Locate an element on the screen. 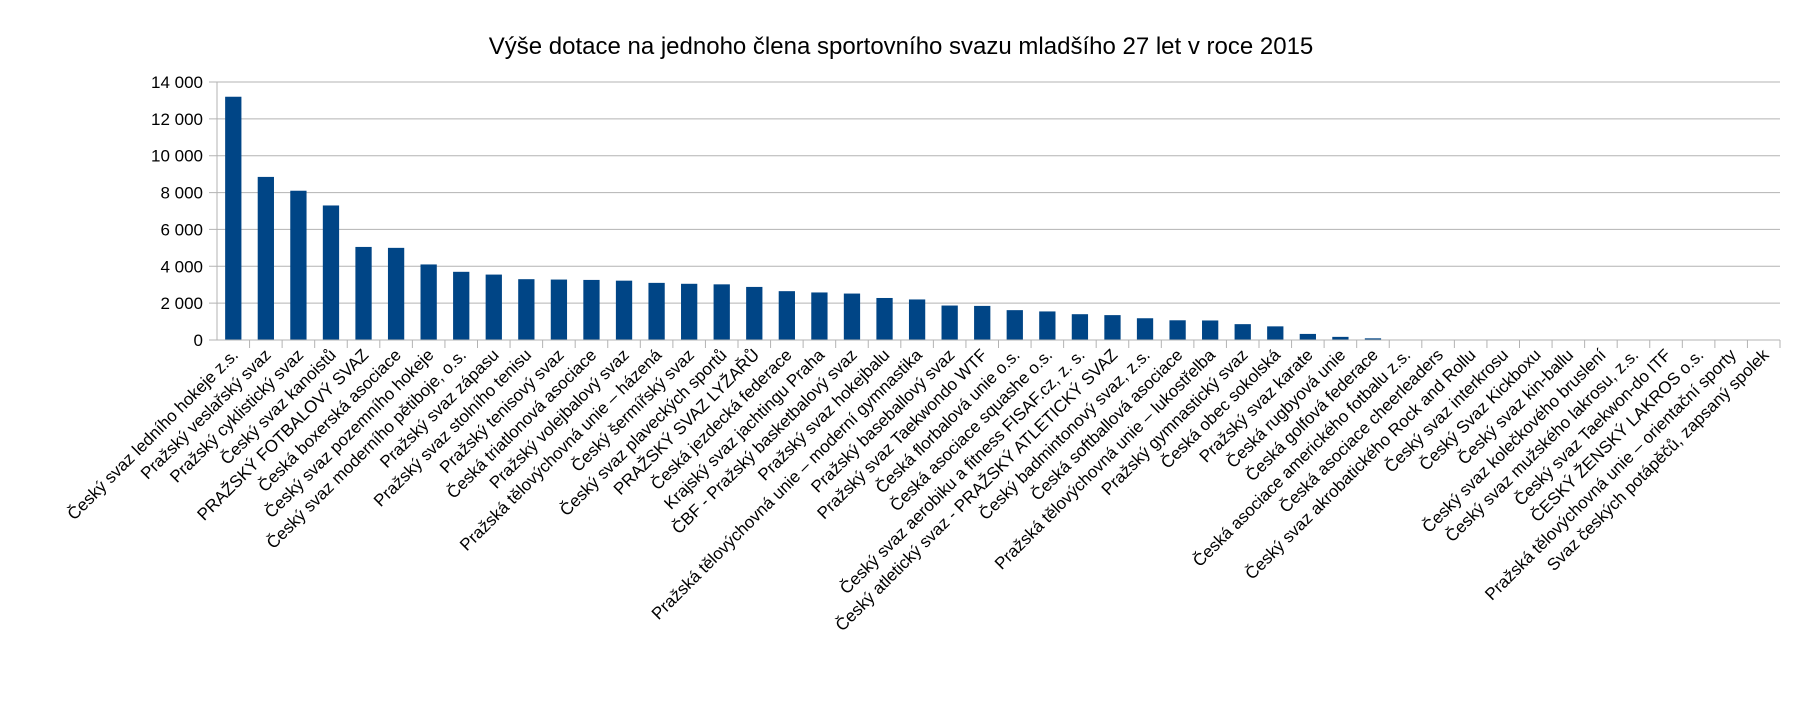 The width and height of the screenshot is (1803, 719). y-tick-label: 10 000 is located at coordinates (177, 156).